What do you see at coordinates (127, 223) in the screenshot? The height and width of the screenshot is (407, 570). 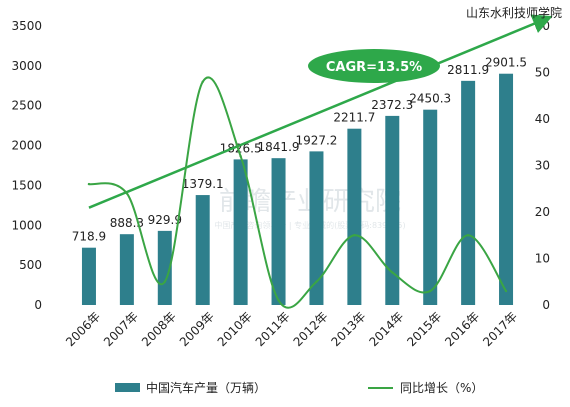 I see `bar-value-label: 888.3` at bounding box center [127, 223].